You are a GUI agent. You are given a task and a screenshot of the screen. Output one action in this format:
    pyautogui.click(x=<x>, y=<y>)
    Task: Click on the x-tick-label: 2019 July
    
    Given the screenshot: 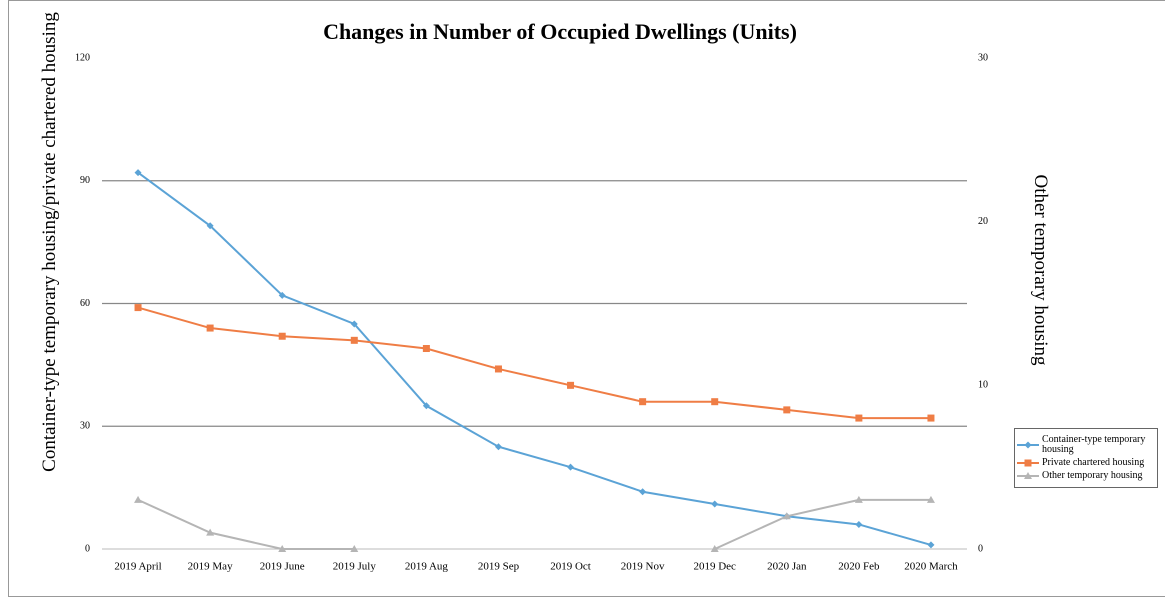 What is the action you would take?
    pyautogui.click(x=355, y=567)
    